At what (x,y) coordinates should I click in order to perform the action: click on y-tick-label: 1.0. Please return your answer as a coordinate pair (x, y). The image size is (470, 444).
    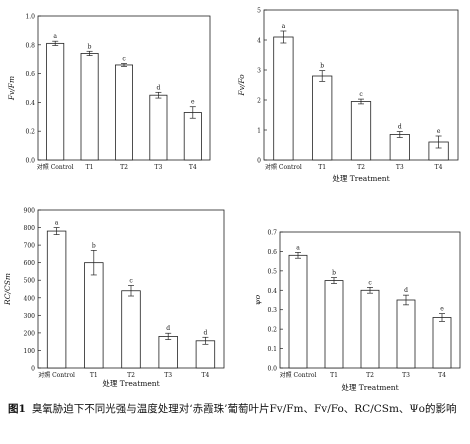
    Looking at the image, I should click on (30, 17).